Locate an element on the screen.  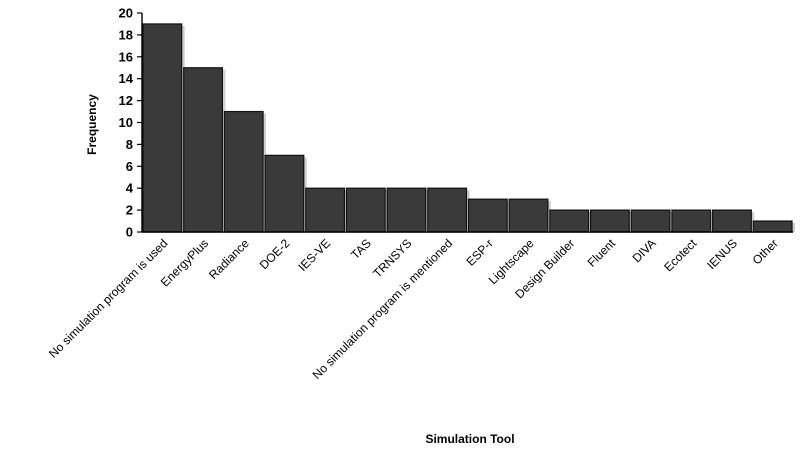
x-axis-title: Simulation Tool is located at coordinates (469, 439).